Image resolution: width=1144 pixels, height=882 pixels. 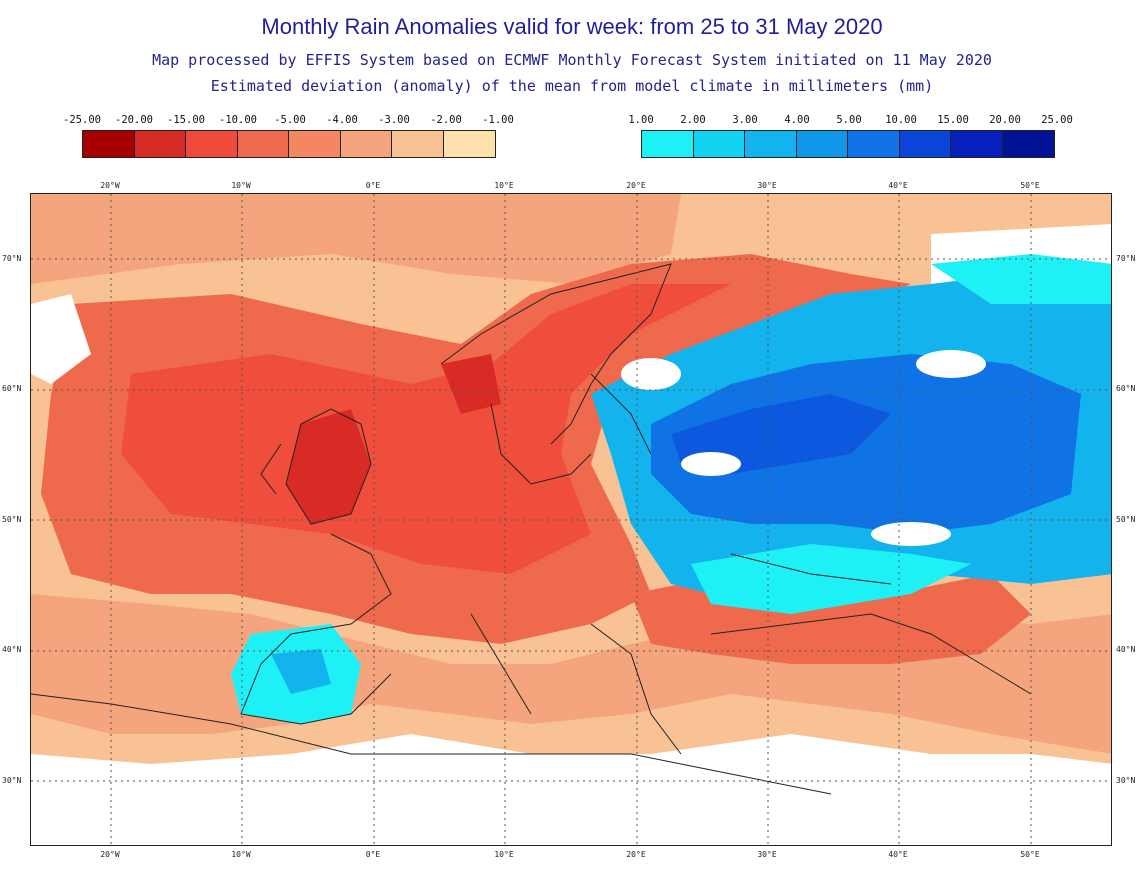 I want to click on longitude-label-top: 20°W, so click(x=110, y=185).